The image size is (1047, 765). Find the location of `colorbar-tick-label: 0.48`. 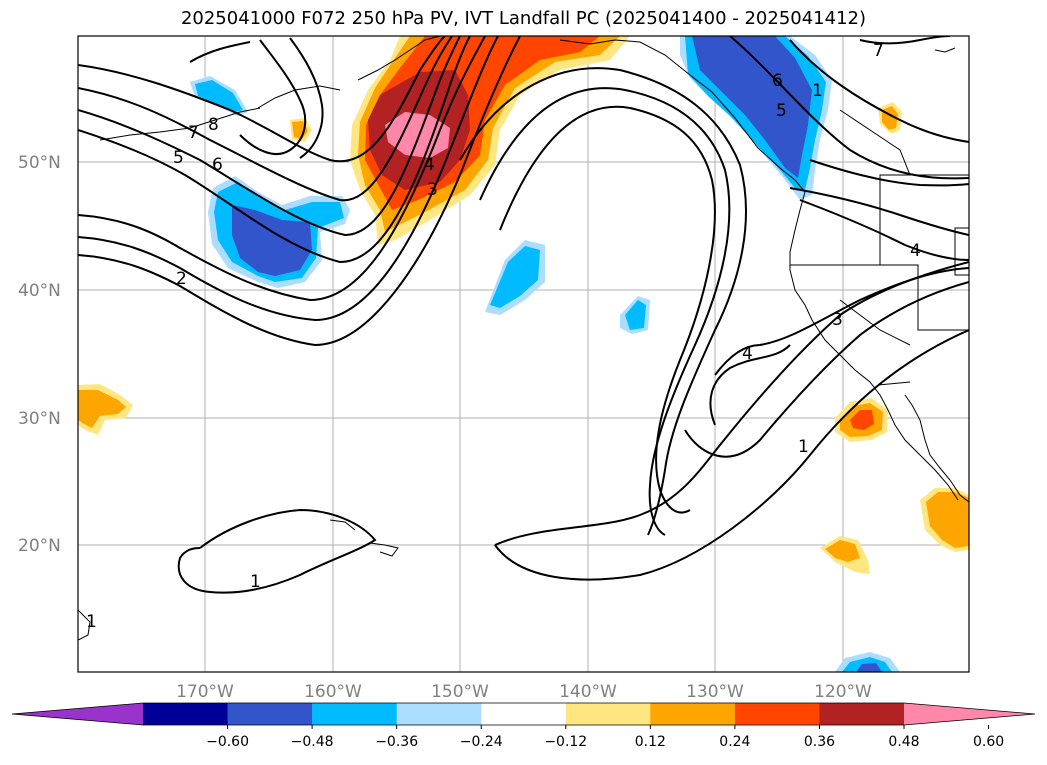

colorbar-tick-label: 0.48 is located at coordinates (903, 742).